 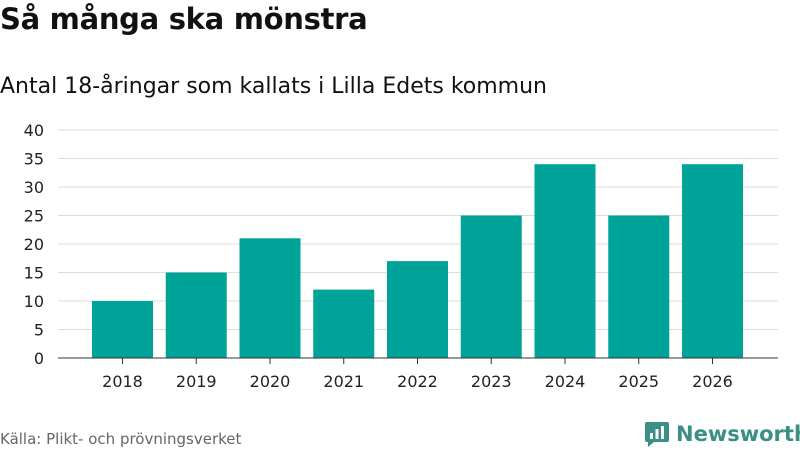 What do you see at coordinates (270, 381) in the screenshot?
I see `x-tick-label: 2020` at bounding box center [270, 381].